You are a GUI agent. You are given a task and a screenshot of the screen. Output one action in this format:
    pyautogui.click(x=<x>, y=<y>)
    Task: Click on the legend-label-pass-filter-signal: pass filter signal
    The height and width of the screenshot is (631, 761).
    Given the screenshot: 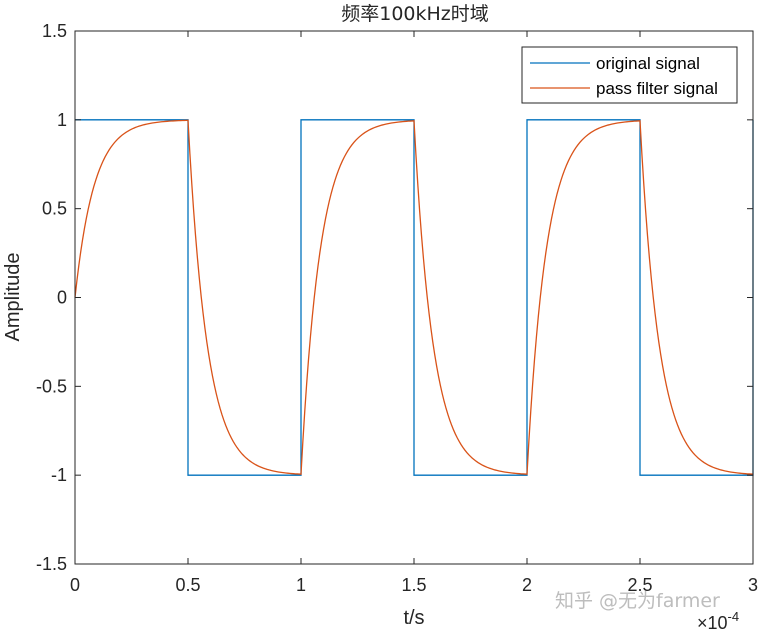 What is the action you would take?
    pyautogui.click(x=657, y=88)
    